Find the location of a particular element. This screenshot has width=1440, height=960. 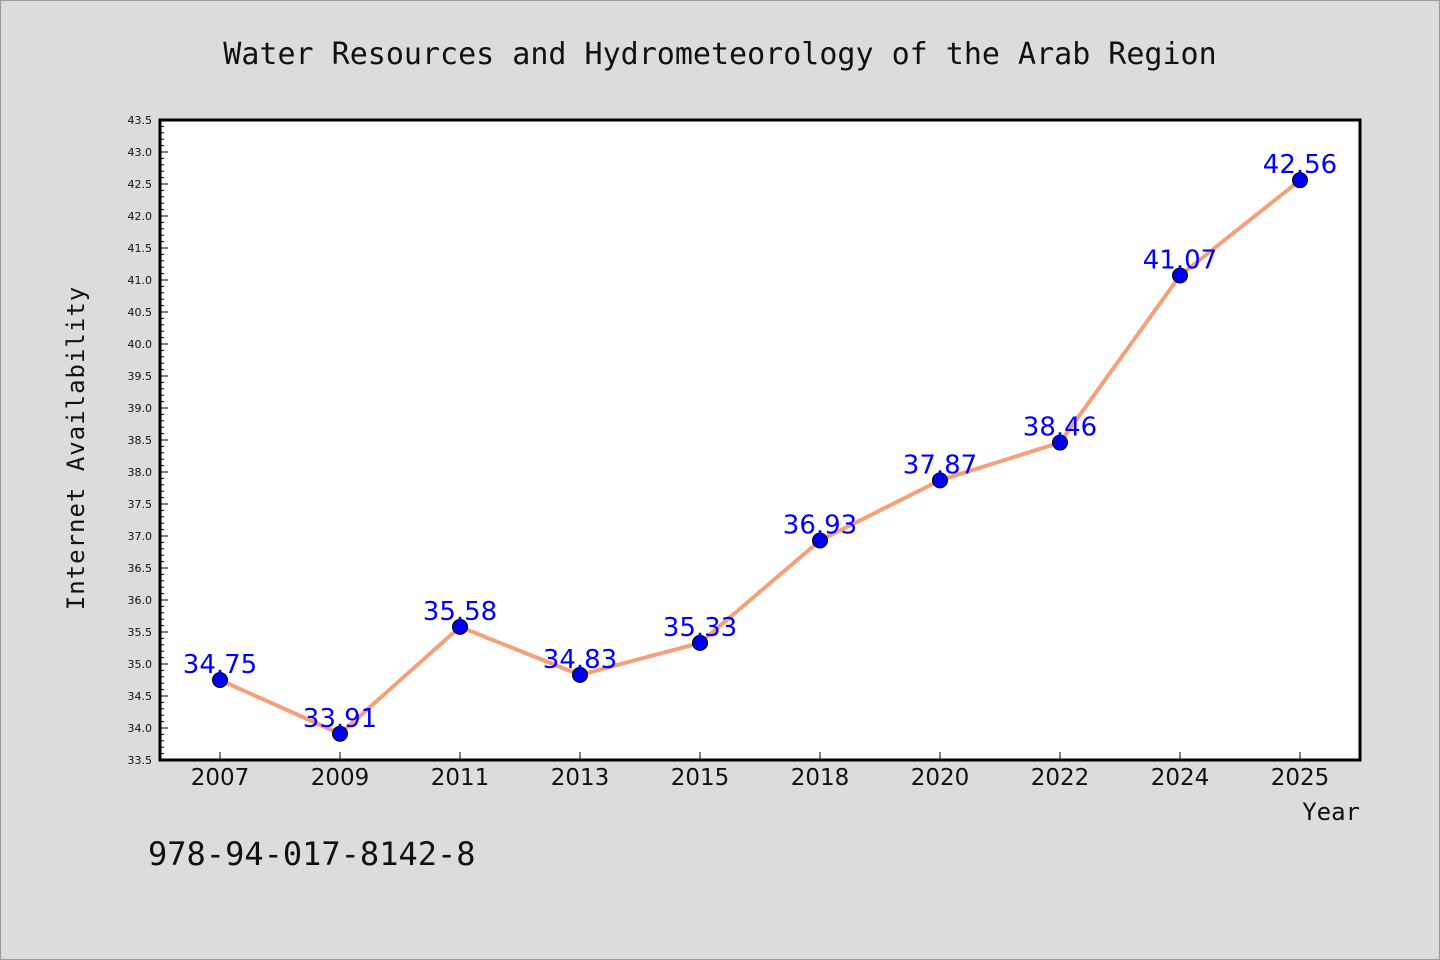

y-tick-label: 42.5 is located at coordinates (140, 184).